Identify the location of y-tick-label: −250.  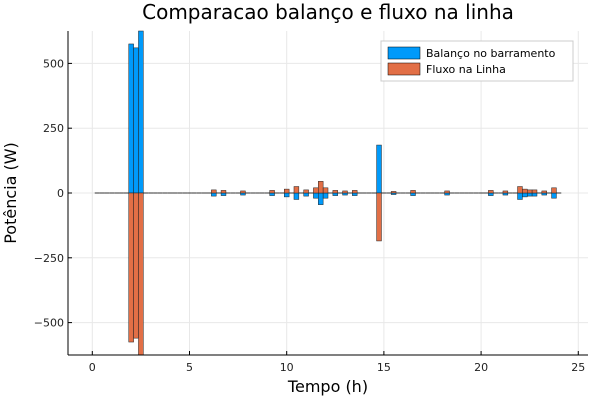
(49, 258).